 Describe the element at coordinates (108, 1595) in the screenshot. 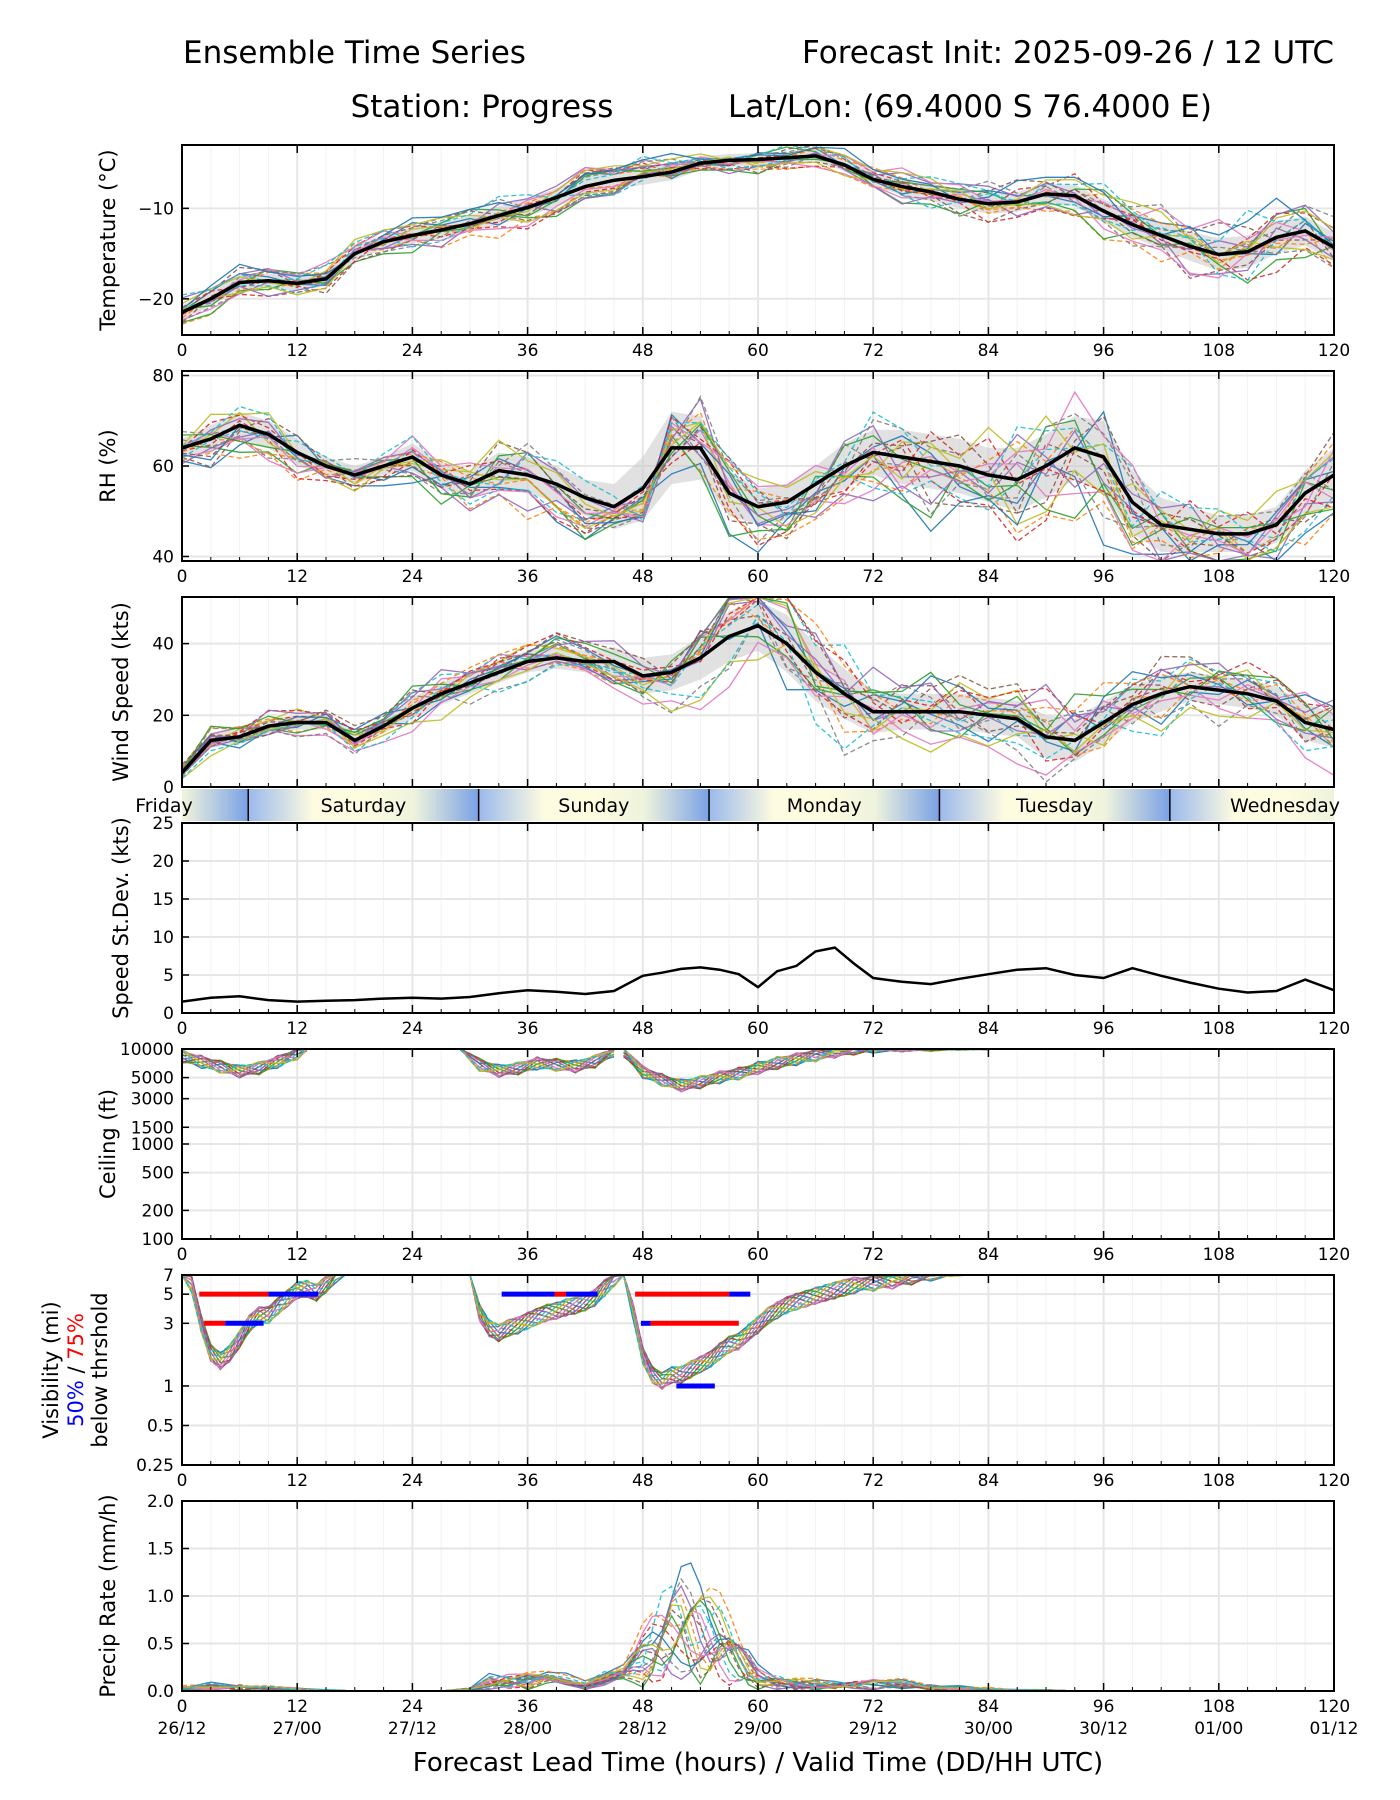

I see `y-axis-label: Precip Rate (mm/h)` at that location.